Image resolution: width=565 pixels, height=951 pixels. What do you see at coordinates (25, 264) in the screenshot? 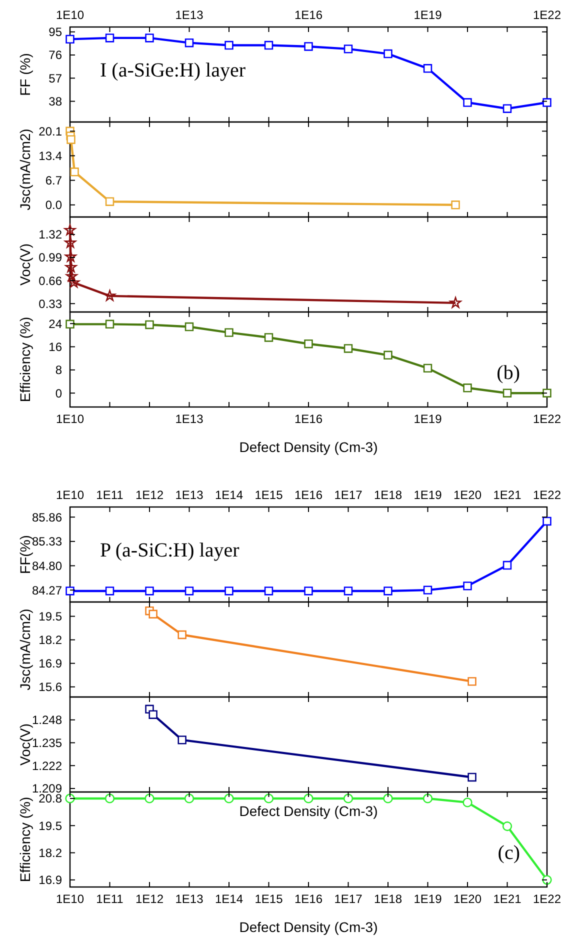
I see `y-axis-title: Voc(V)` at bounding box center [25, 264].